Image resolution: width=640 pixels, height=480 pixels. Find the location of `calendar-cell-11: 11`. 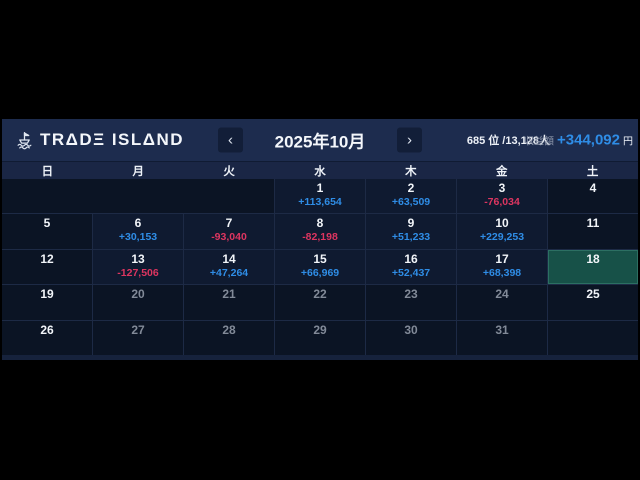

calendar-cell-11: 11 is located at coordinates (593, 231).